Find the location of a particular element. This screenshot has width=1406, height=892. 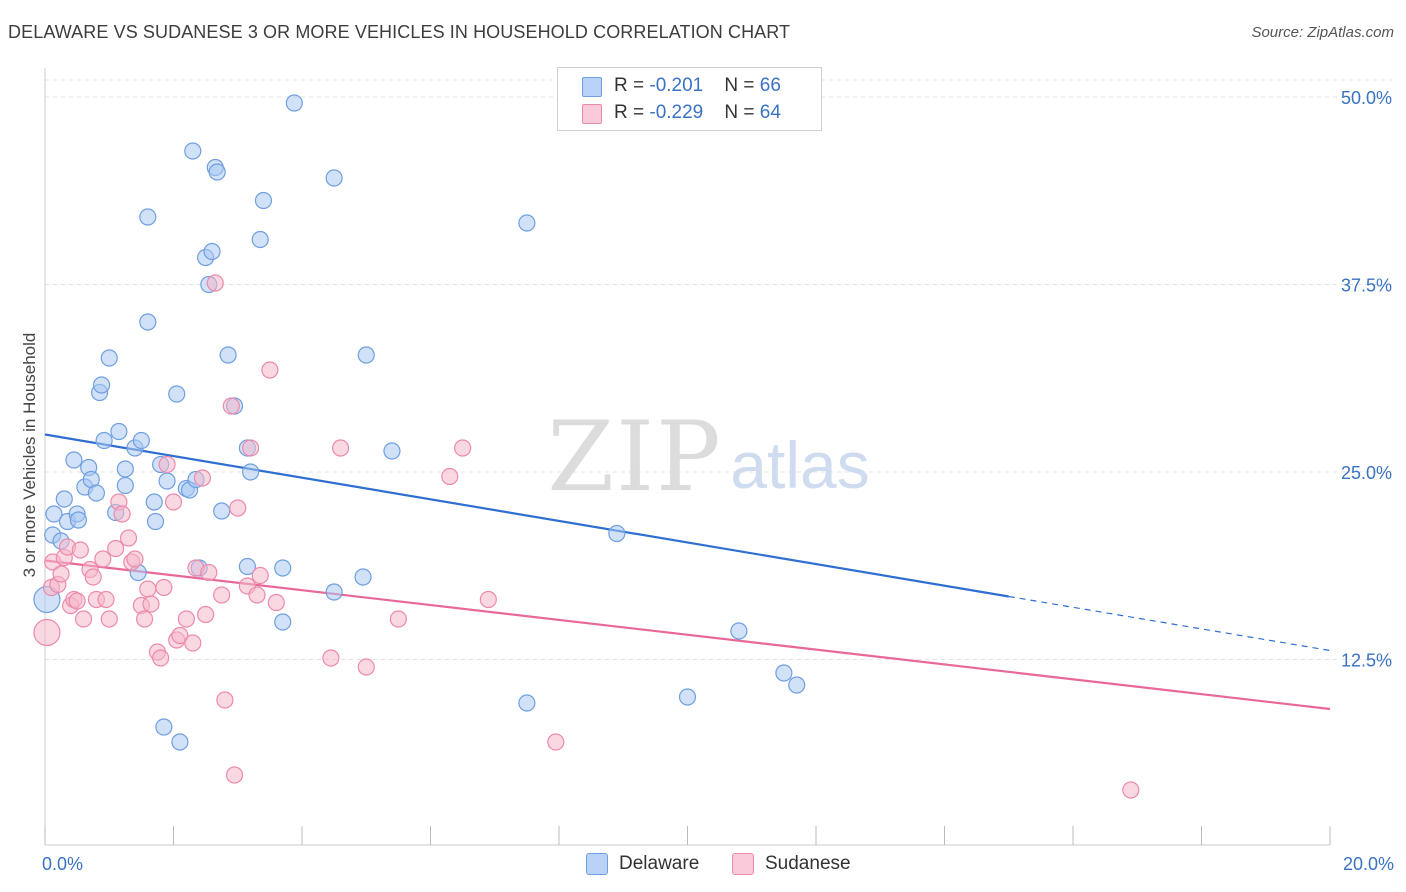

watermark: ZIP atlas is located at coordinates (708, 457).